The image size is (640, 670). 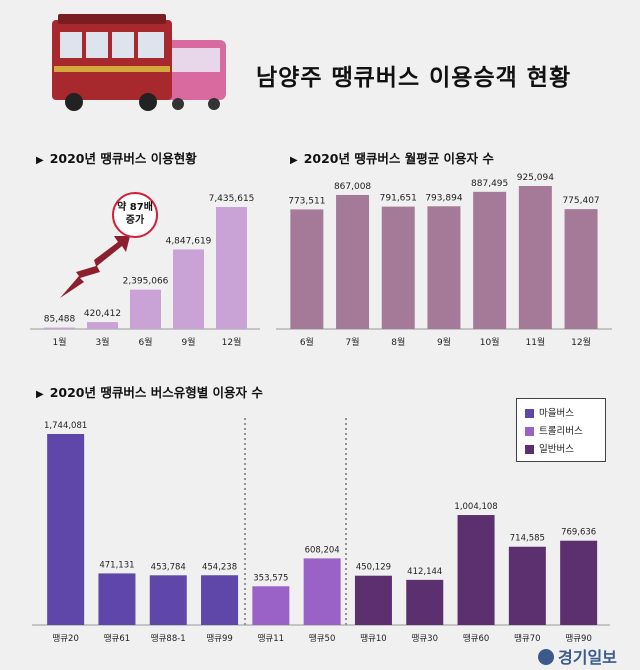 What do you see at coordinates (270, 578) in the screenshot?
I see `data-label: 353,575` at bounding box center [270, 578].